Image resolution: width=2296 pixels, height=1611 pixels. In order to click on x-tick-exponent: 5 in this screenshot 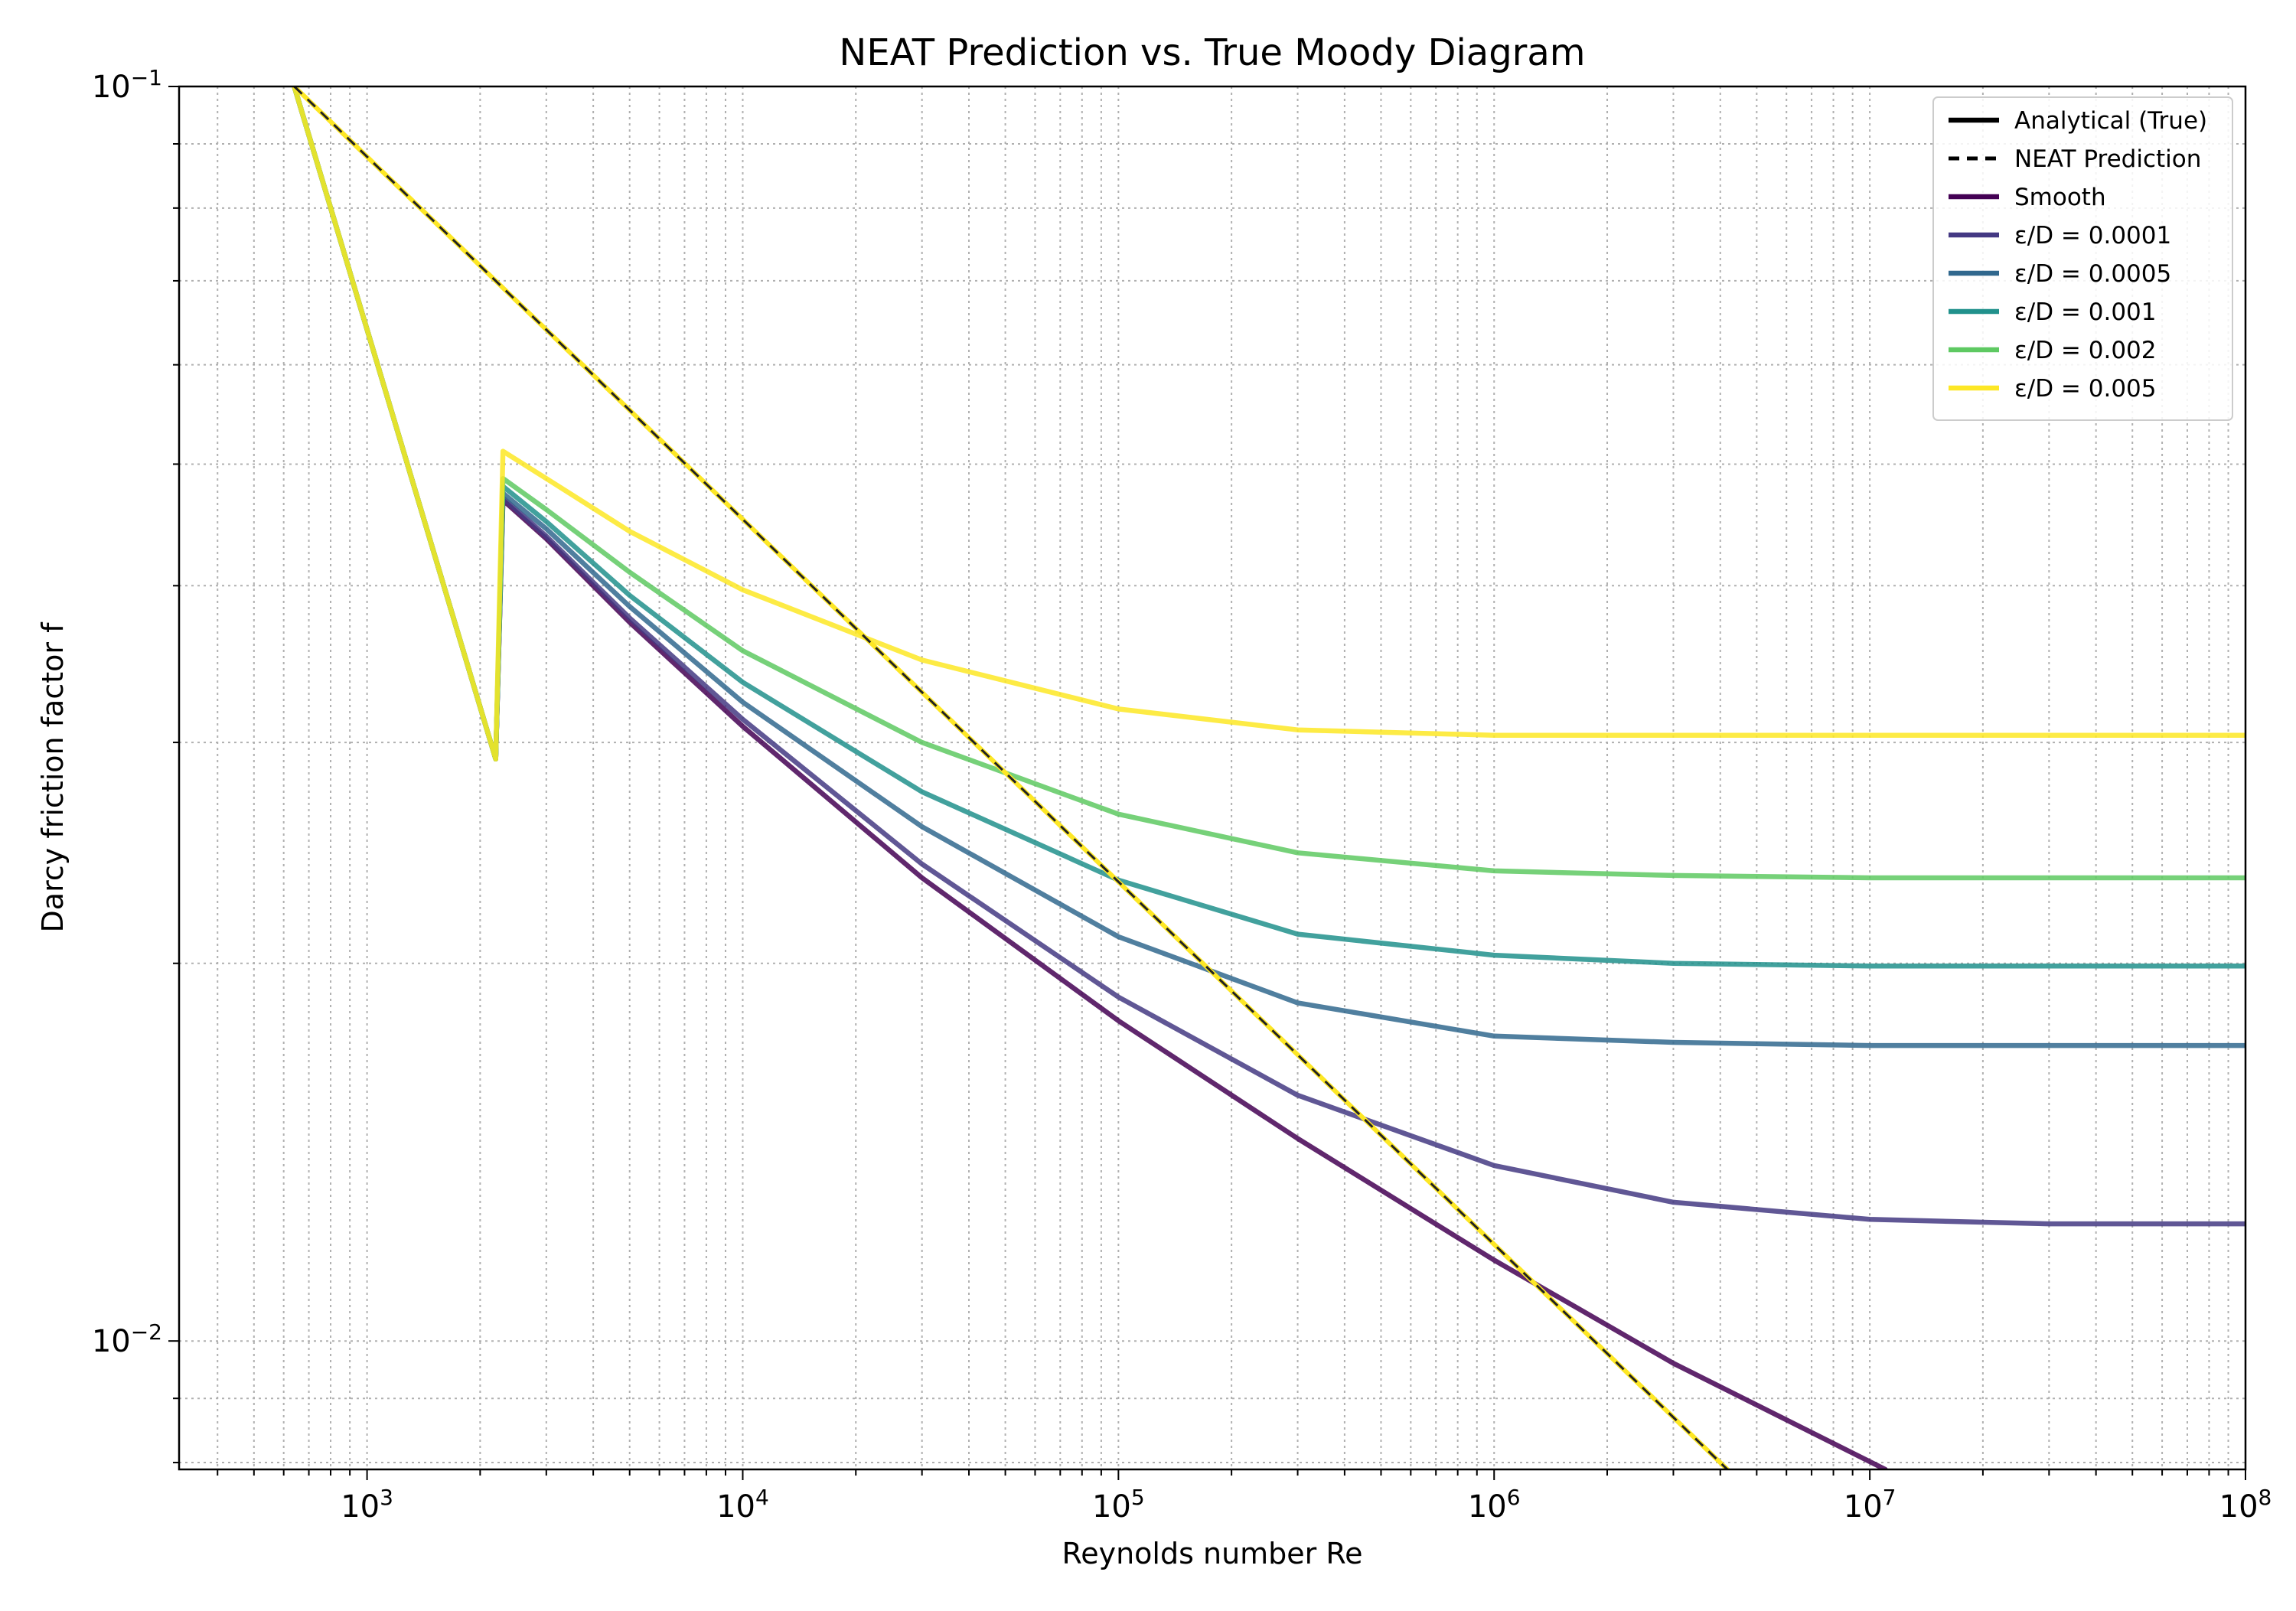, I will do `click(1138, 1497)`.